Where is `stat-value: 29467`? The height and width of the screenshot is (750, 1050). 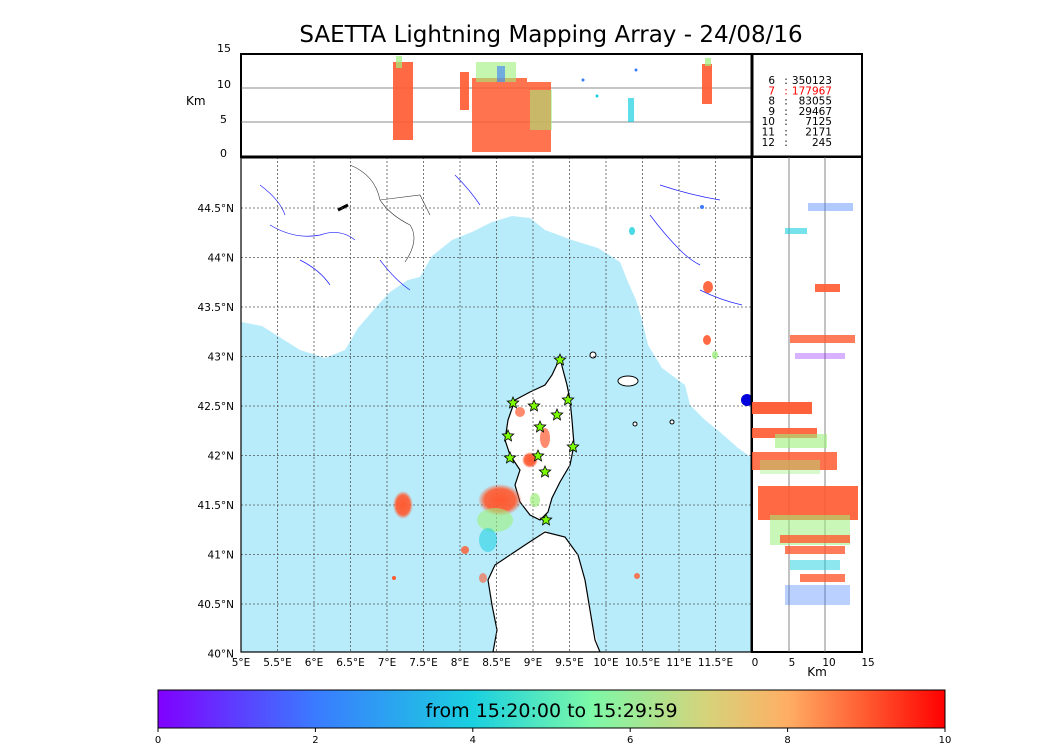
stat-value: 29467 is located at coordinates (815, 112).